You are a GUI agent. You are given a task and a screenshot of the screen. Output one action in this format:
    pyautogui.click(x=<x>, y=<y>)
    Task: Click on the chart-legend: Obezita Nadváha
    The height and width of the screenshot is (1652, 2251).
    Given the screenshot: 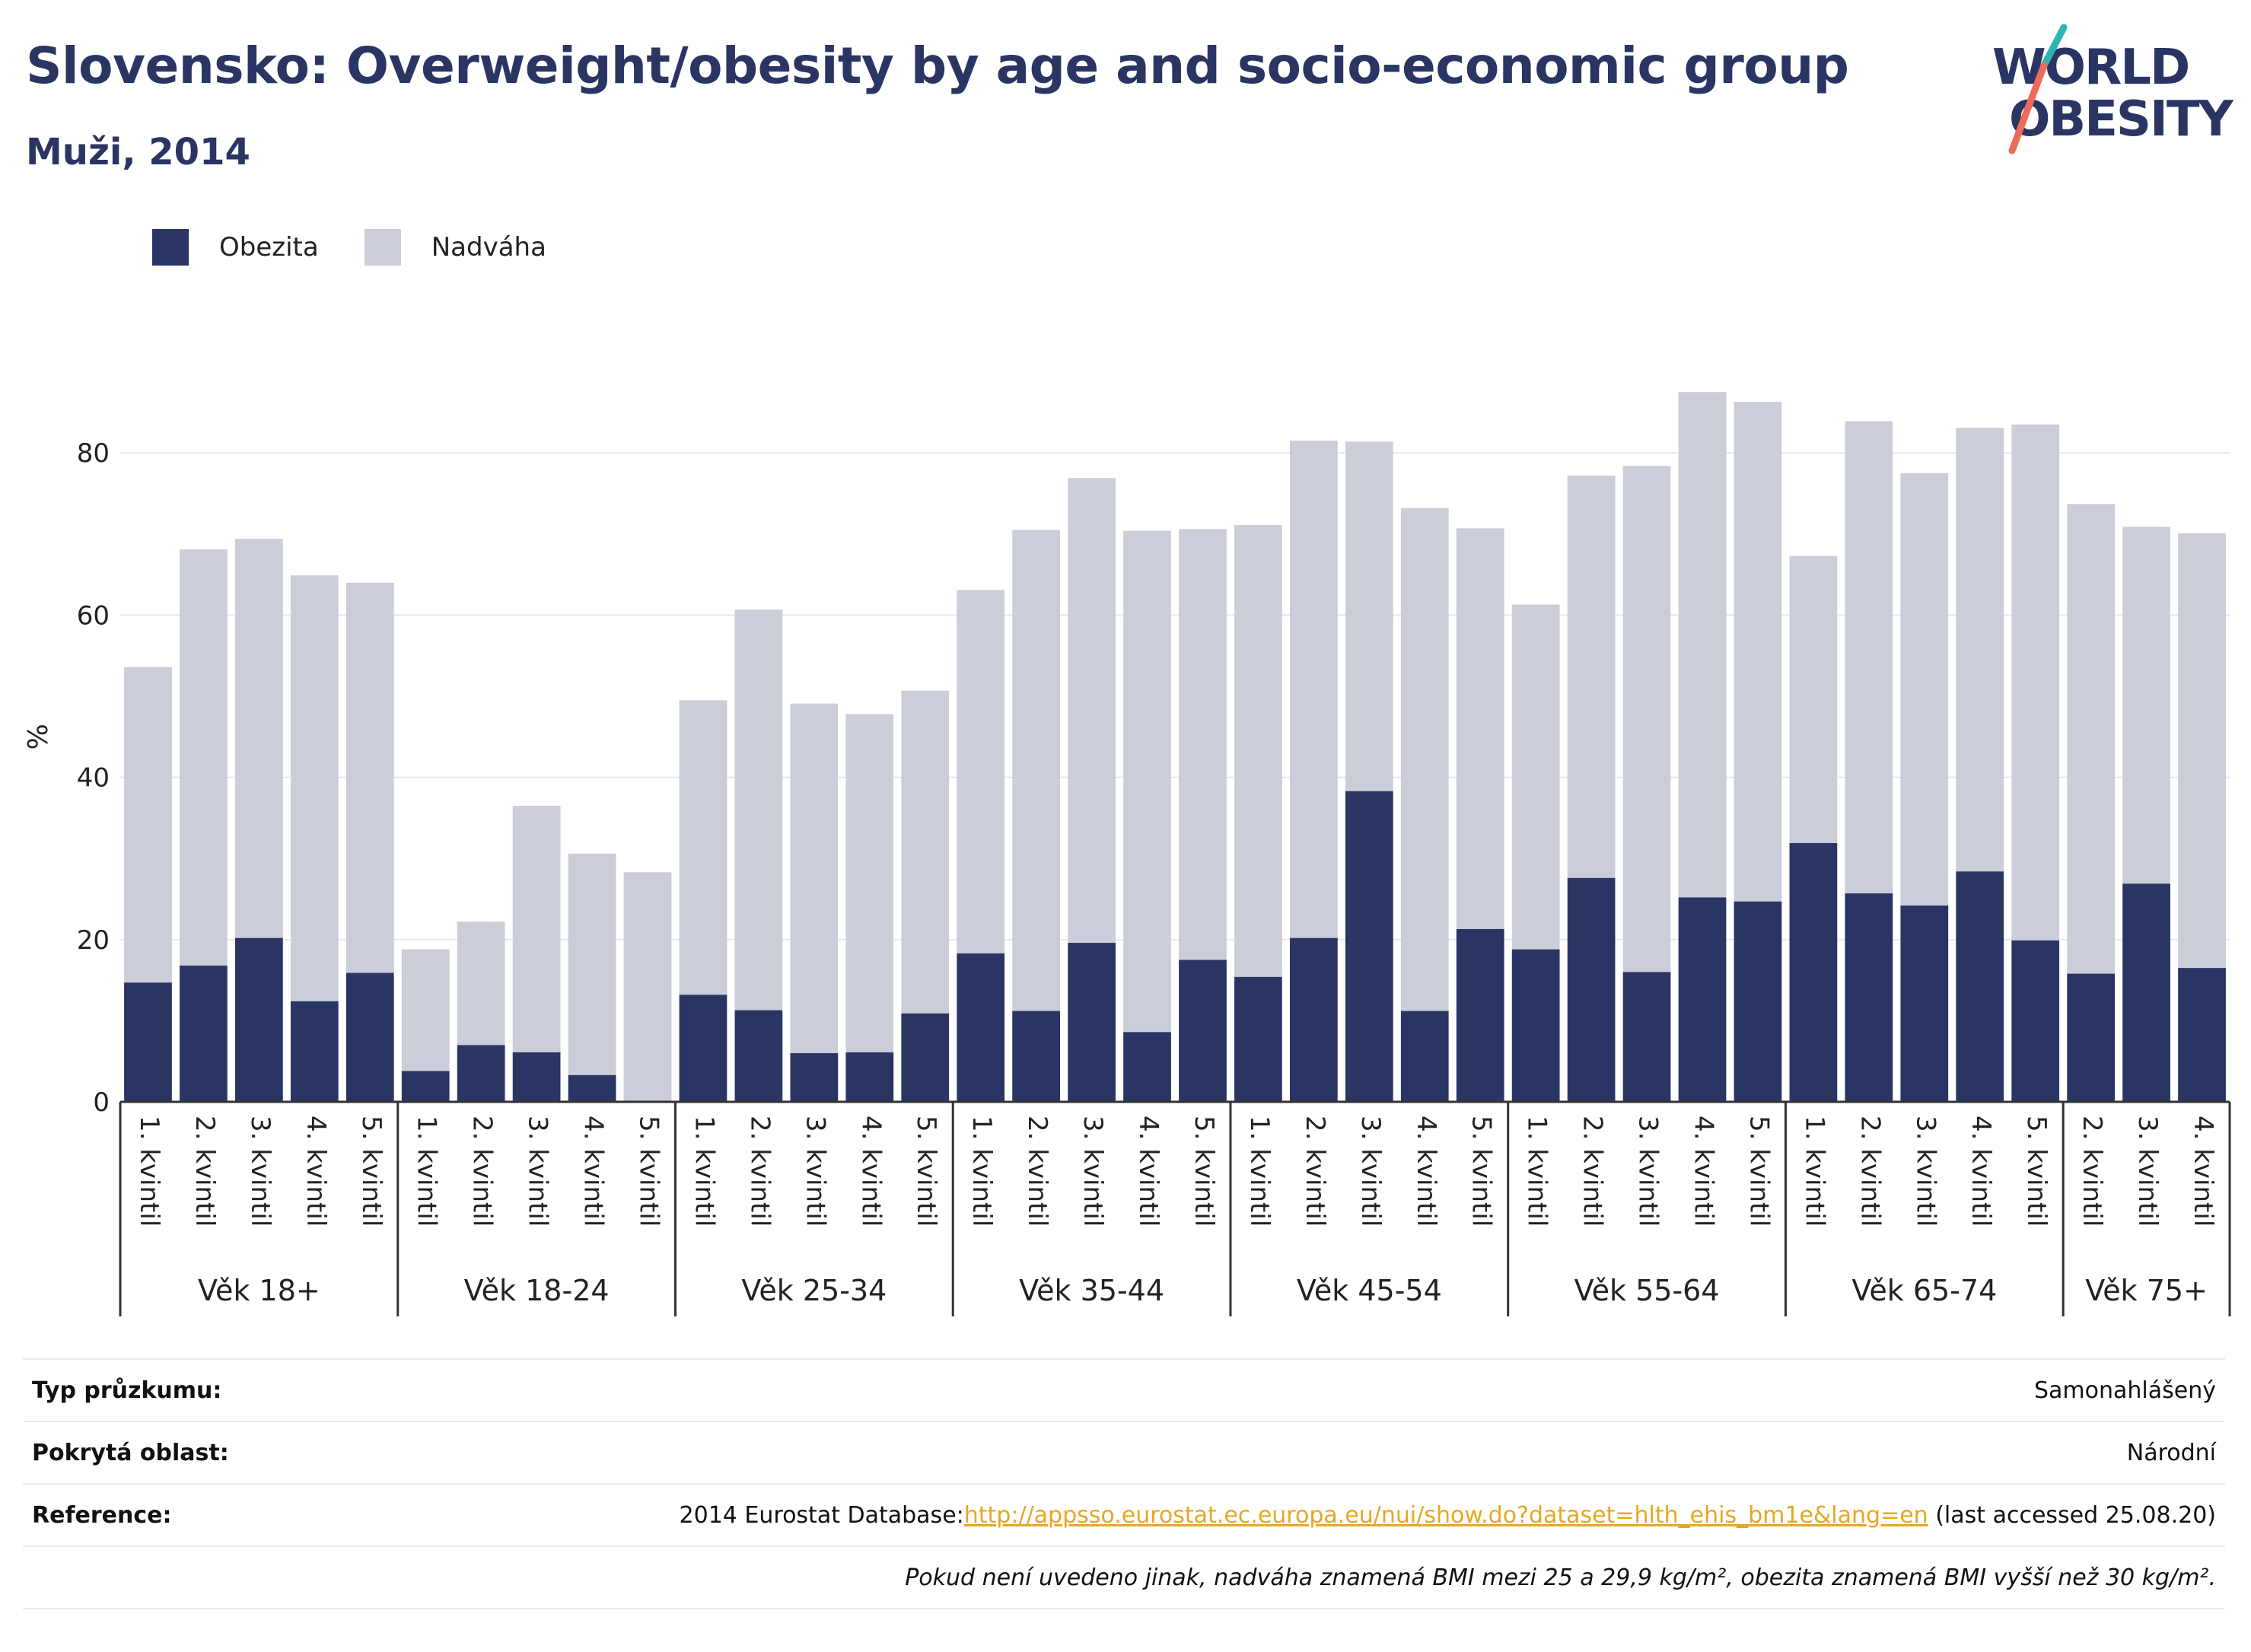 What is the action you would take?
    pyautogui.click(x=372, y=247)
    